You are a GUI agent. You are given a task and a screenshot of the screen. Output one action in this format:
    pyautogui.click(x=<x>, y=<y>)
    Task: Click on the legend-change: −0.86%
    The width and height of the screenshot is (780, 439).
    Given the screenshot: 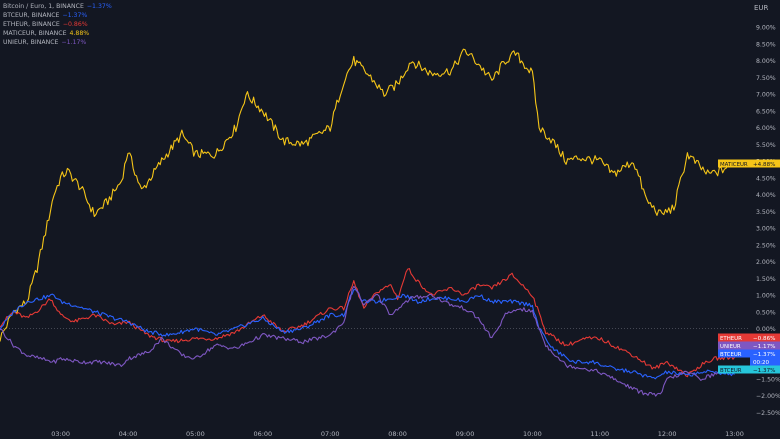 What is the action you would take?
    pyautogui.click(x=75, y=24)
    